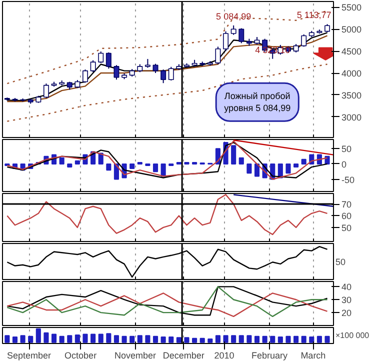 The width and height of the screenshot is (372, 363). What do you see at coordinates (313, 355) in the screenshot?
I see `x-tick-label: March` at bounding box center [313, 355].